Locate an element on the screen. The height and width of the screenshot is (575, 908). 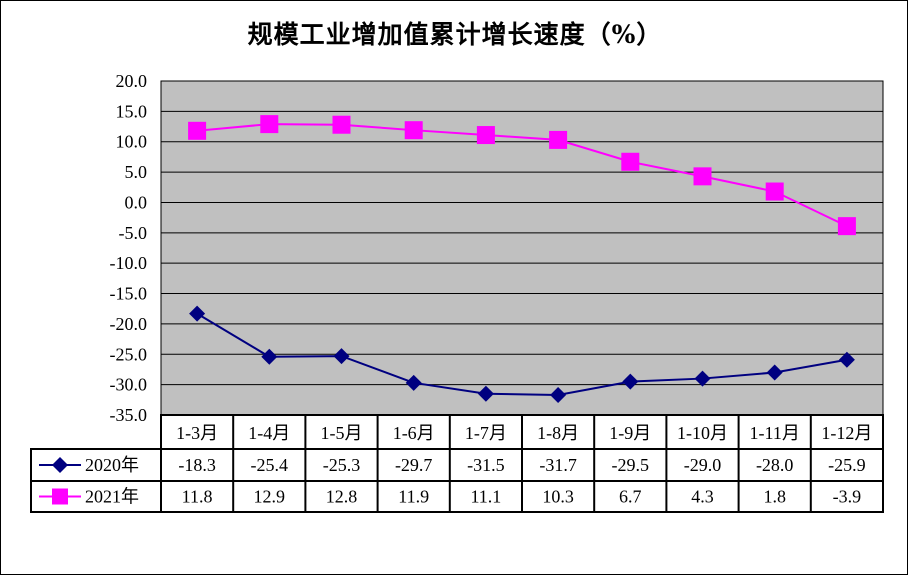
table-value: 6.7 is located at coordinates (630, 497).